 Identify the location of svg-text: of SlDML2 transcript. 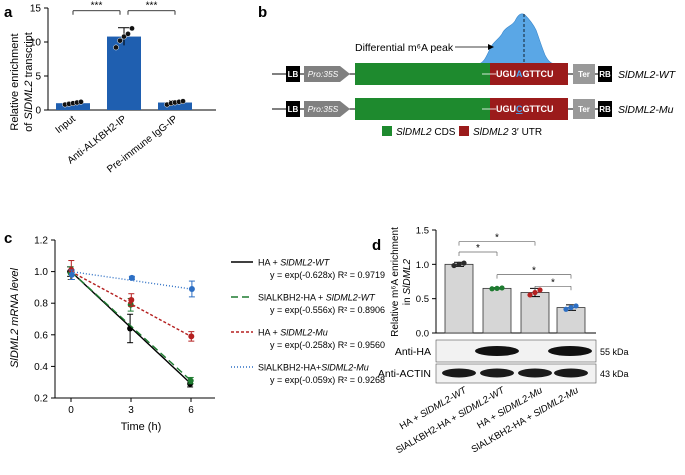
(29, 82).